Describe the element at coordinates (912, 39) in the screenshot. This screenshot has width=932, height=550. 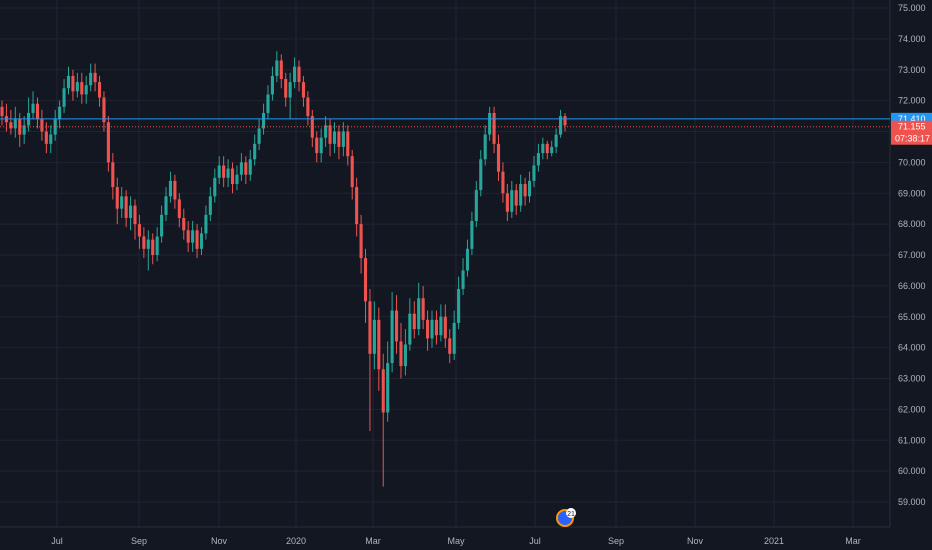
I see `y-tick-label: 74.000` at that location.